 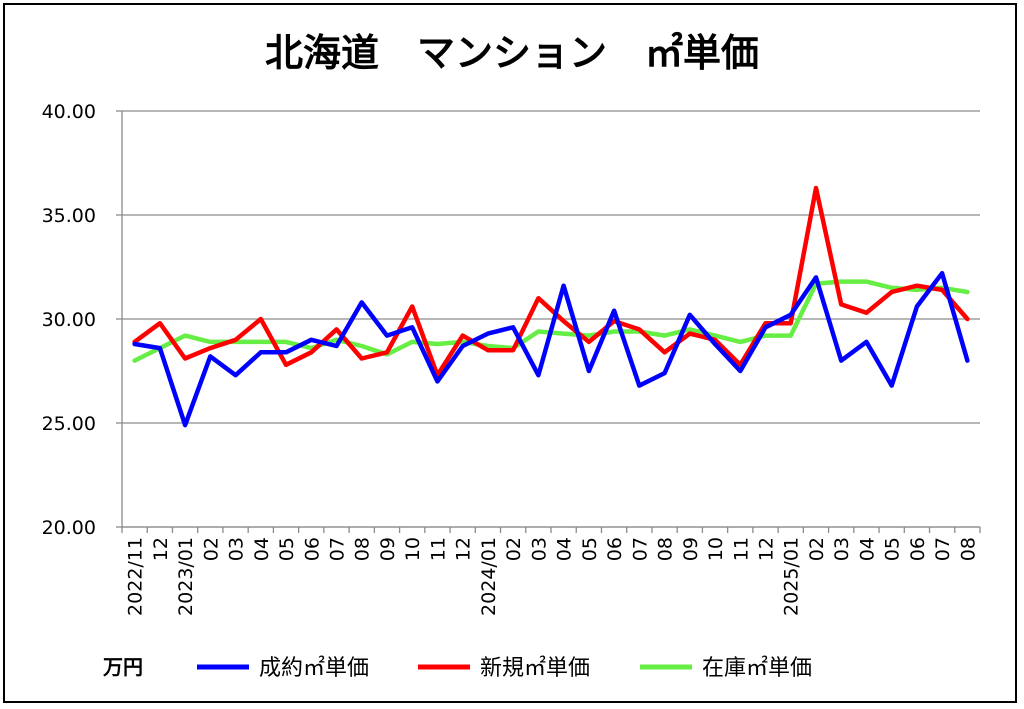 What do you see at coordinates (757, 668) in the screenshot?
I see `legend-label: 在庫㎡単価` at bounding box center [757, 668].